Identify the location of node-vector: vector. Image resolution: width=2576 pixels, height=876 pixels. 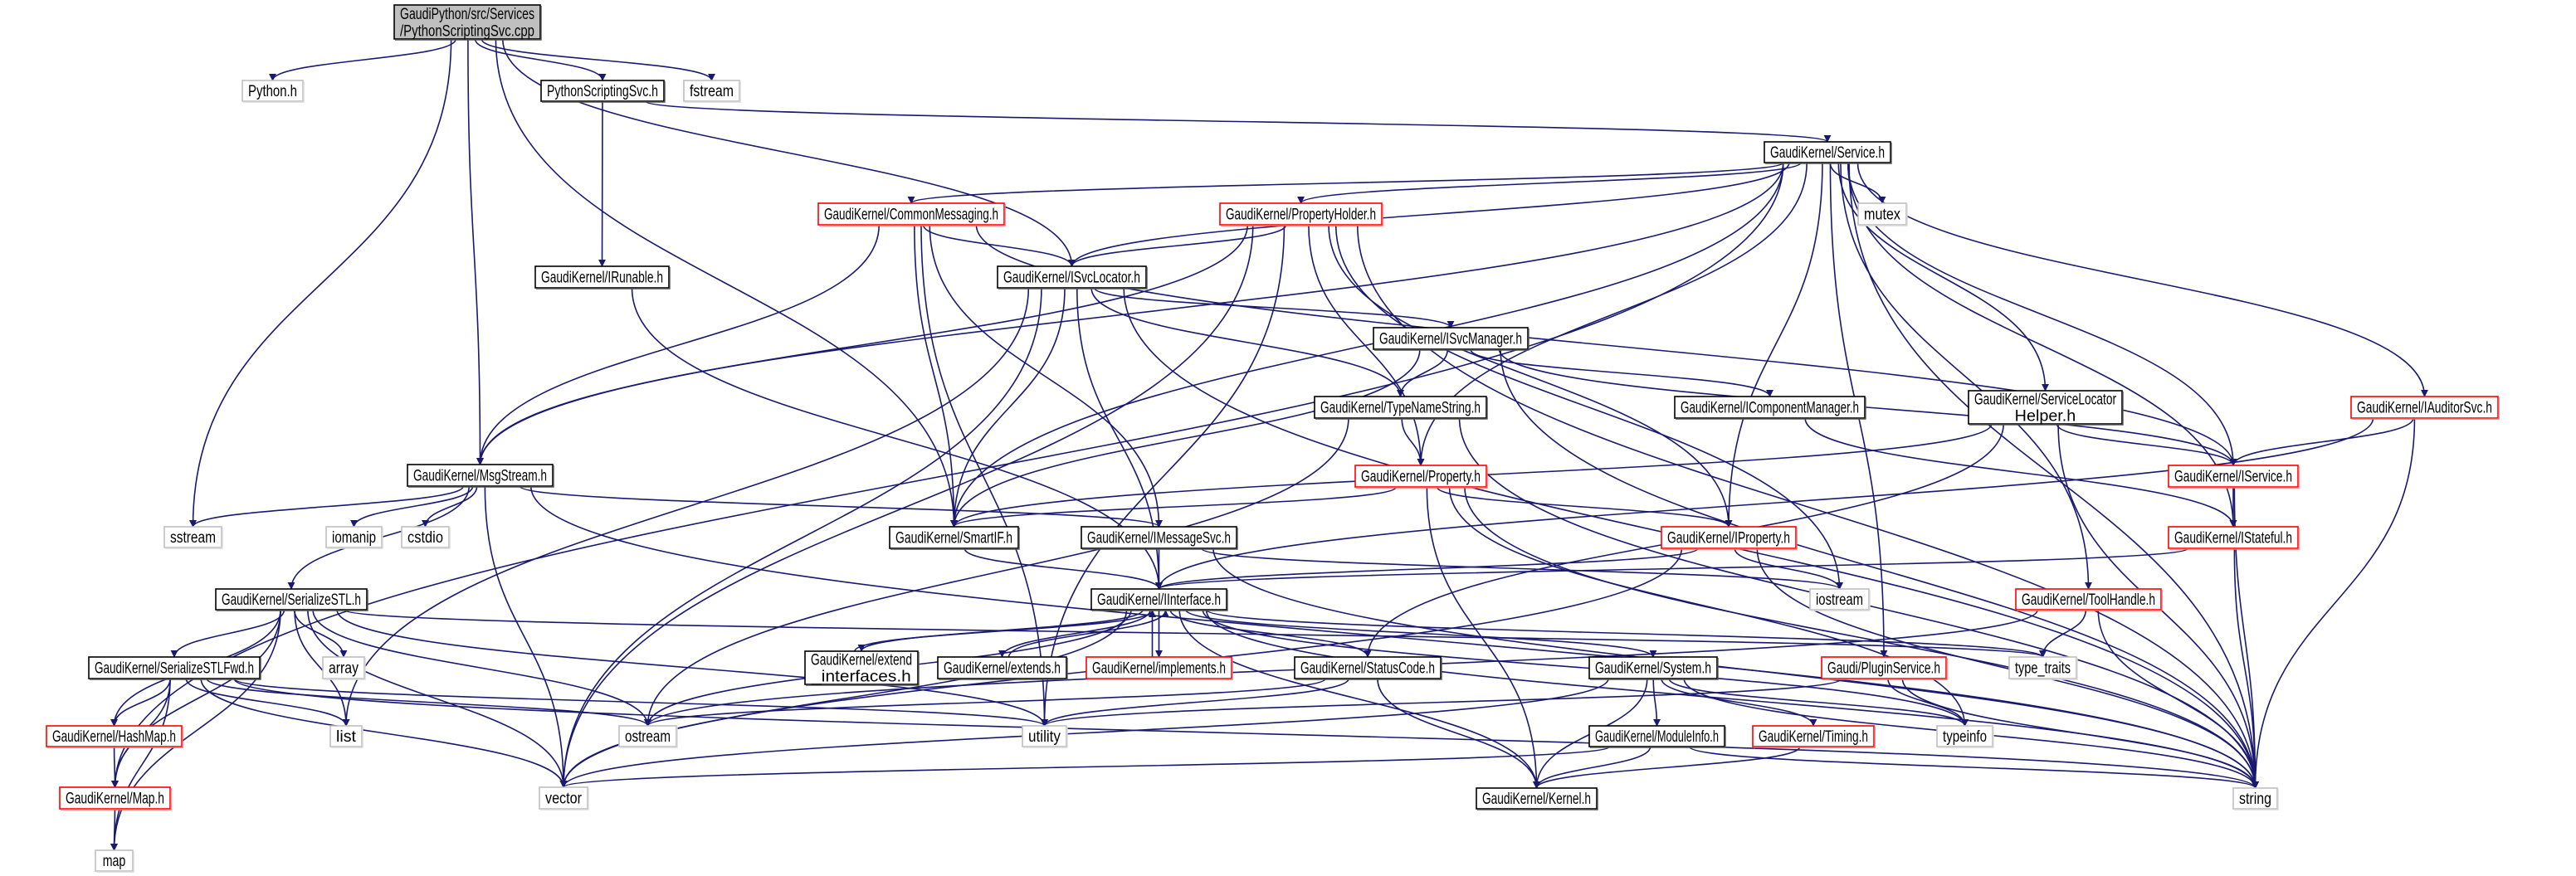
(564, 798).